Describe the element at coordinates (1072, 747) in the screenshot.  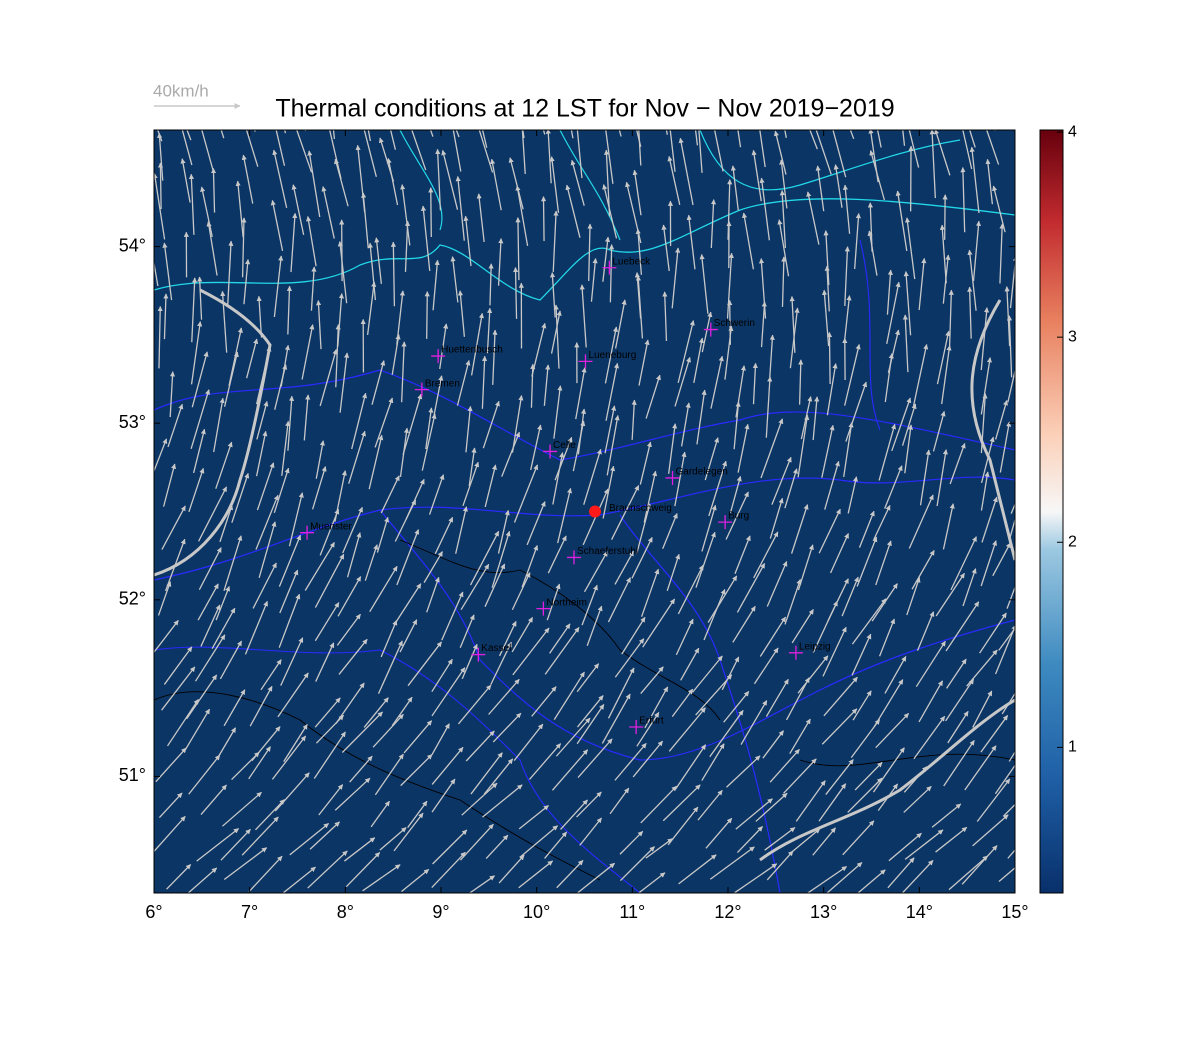
I see `colorbar-tick-label: 1` at that location.